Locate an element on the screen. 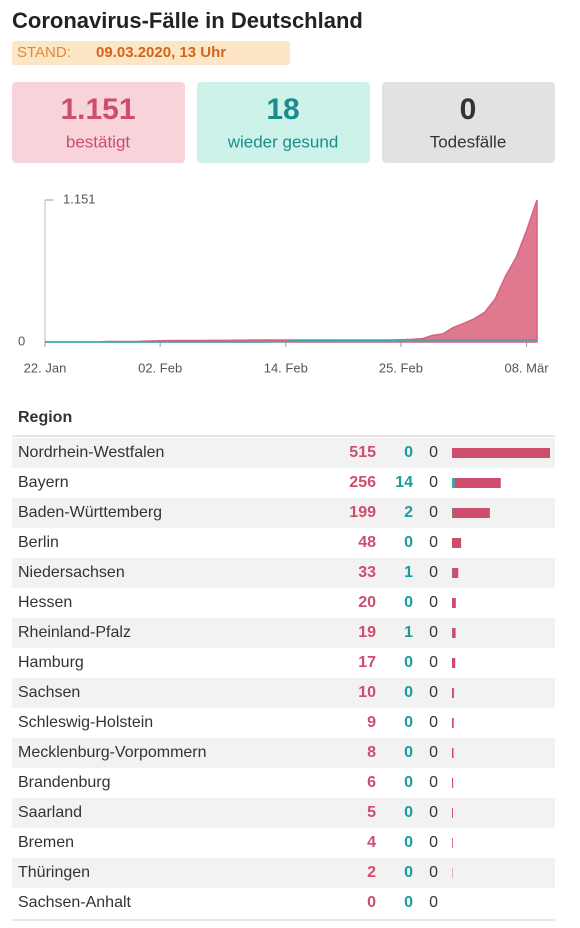 This screenshot has height=928, width=580. stat-value: 1.151 is located at coordinates (97, 109).